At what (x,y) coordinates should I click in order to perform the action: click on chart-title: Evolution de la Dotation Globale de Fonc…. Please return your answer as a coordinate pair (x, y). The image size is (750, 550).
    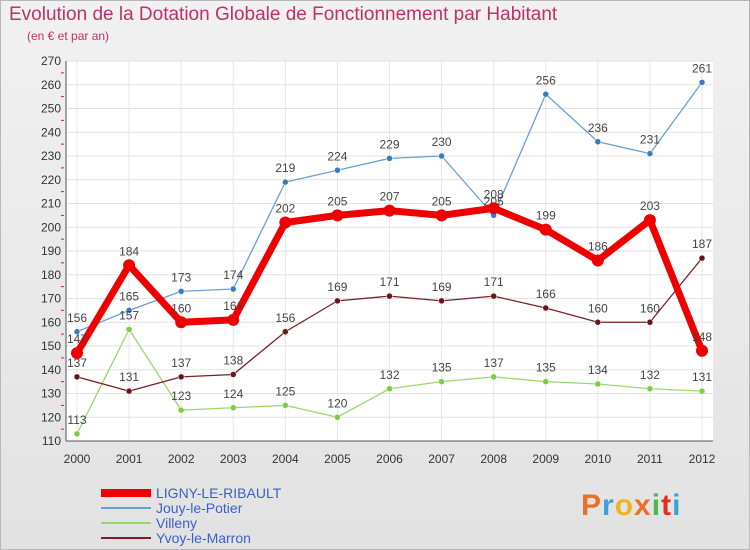
    Looking at the image, I should click on (283, 14).